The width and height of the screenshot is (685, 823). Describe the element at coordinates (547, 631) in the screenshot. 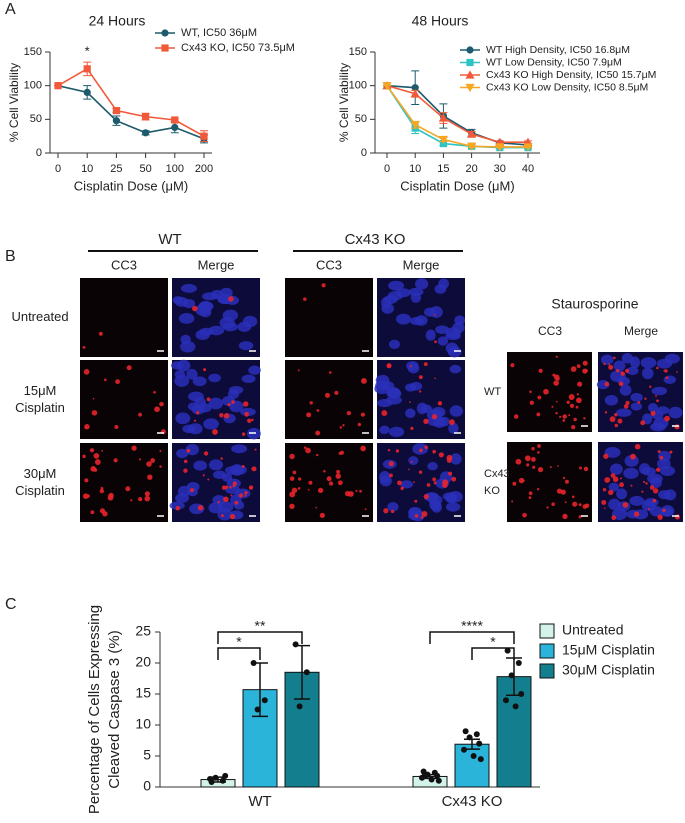

I see `legend-swatch` at that location.